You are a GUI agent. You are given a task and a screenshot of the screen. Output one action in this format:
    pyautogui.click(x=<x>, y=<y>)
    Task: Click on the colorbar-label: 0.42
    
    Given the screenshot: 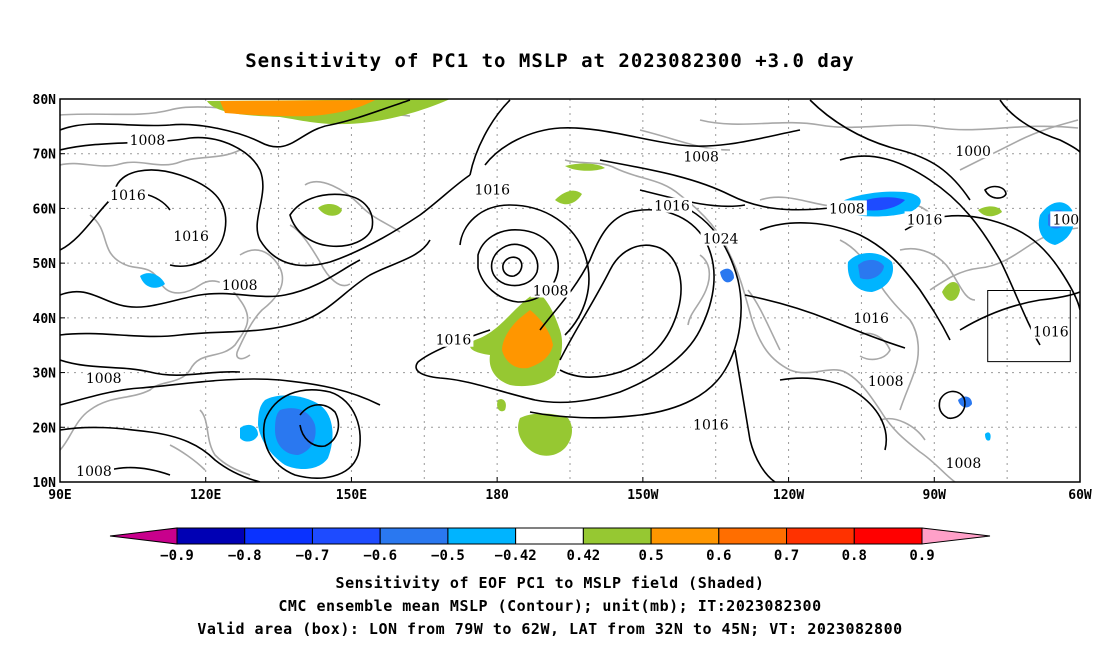 What is the action you would take?
    pyautogui.click(x=584, y=556)
    